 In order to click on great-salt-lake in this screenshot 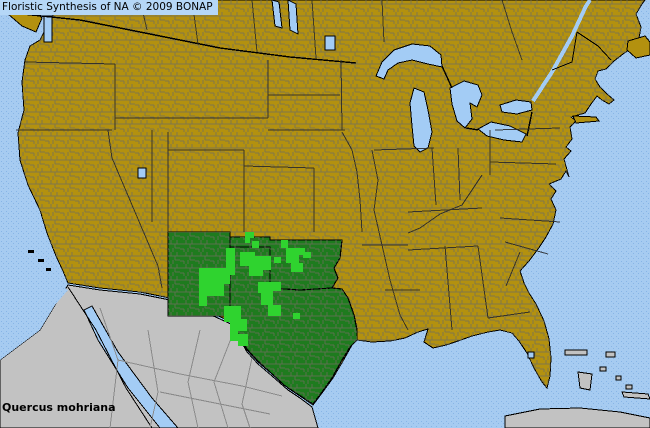, I will do `click(142, 173)`.